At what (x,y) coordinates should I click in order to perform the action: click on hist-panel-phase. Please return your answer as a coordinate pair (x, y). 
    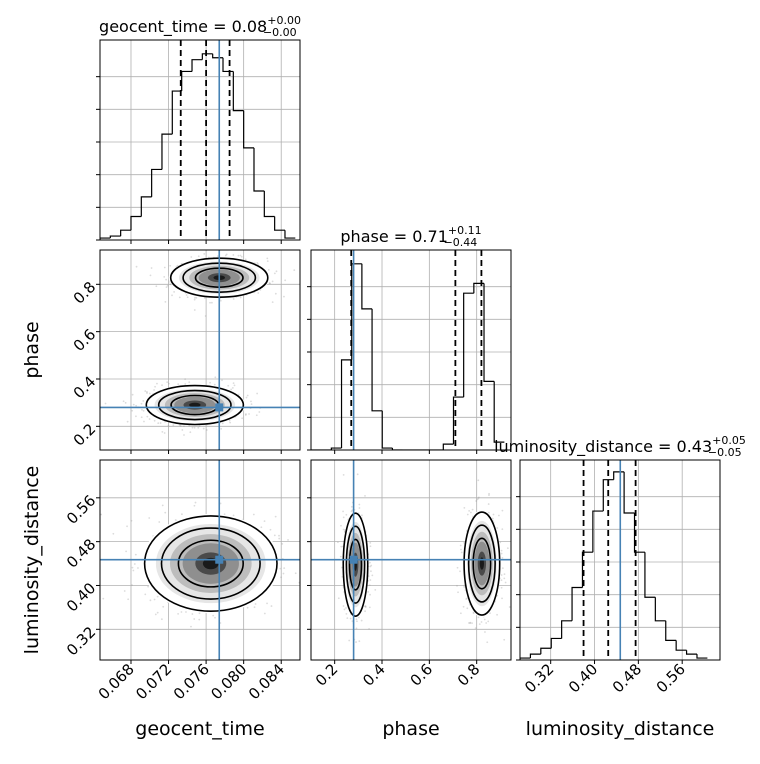
    Looking at the image, I should click on (411, 350).